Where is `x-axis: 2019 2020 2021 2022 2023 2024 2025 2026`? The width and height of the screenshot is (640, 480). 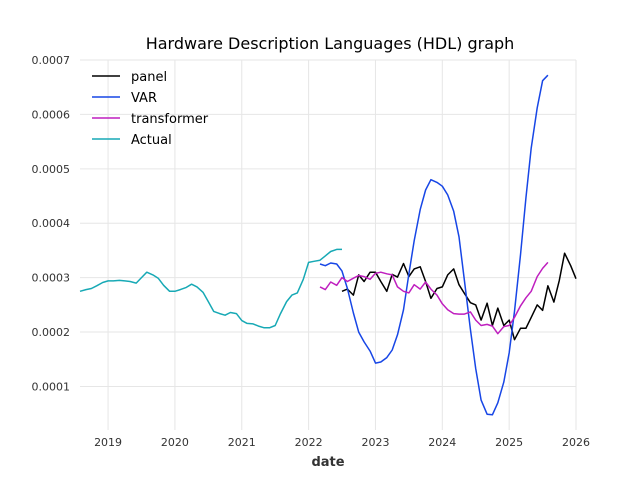 x-axis: 2019 2020 2021 2022 2023 2024 2025 2026 is located at coordinates (342, 442).